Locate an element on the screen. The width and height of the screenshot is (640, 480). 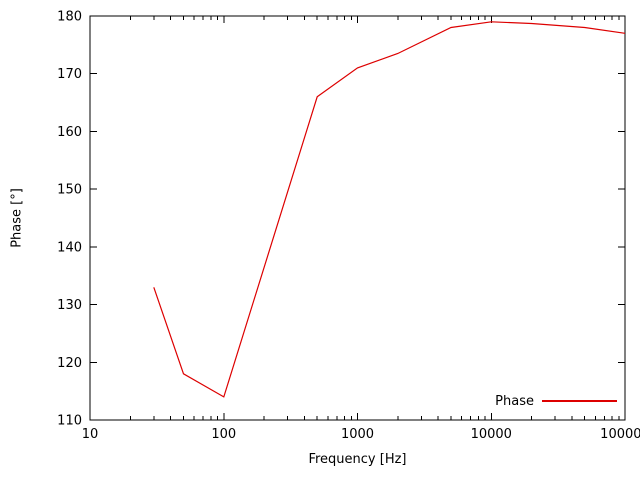
x-tick-label: 10000 is located at coordinates (491, 434).